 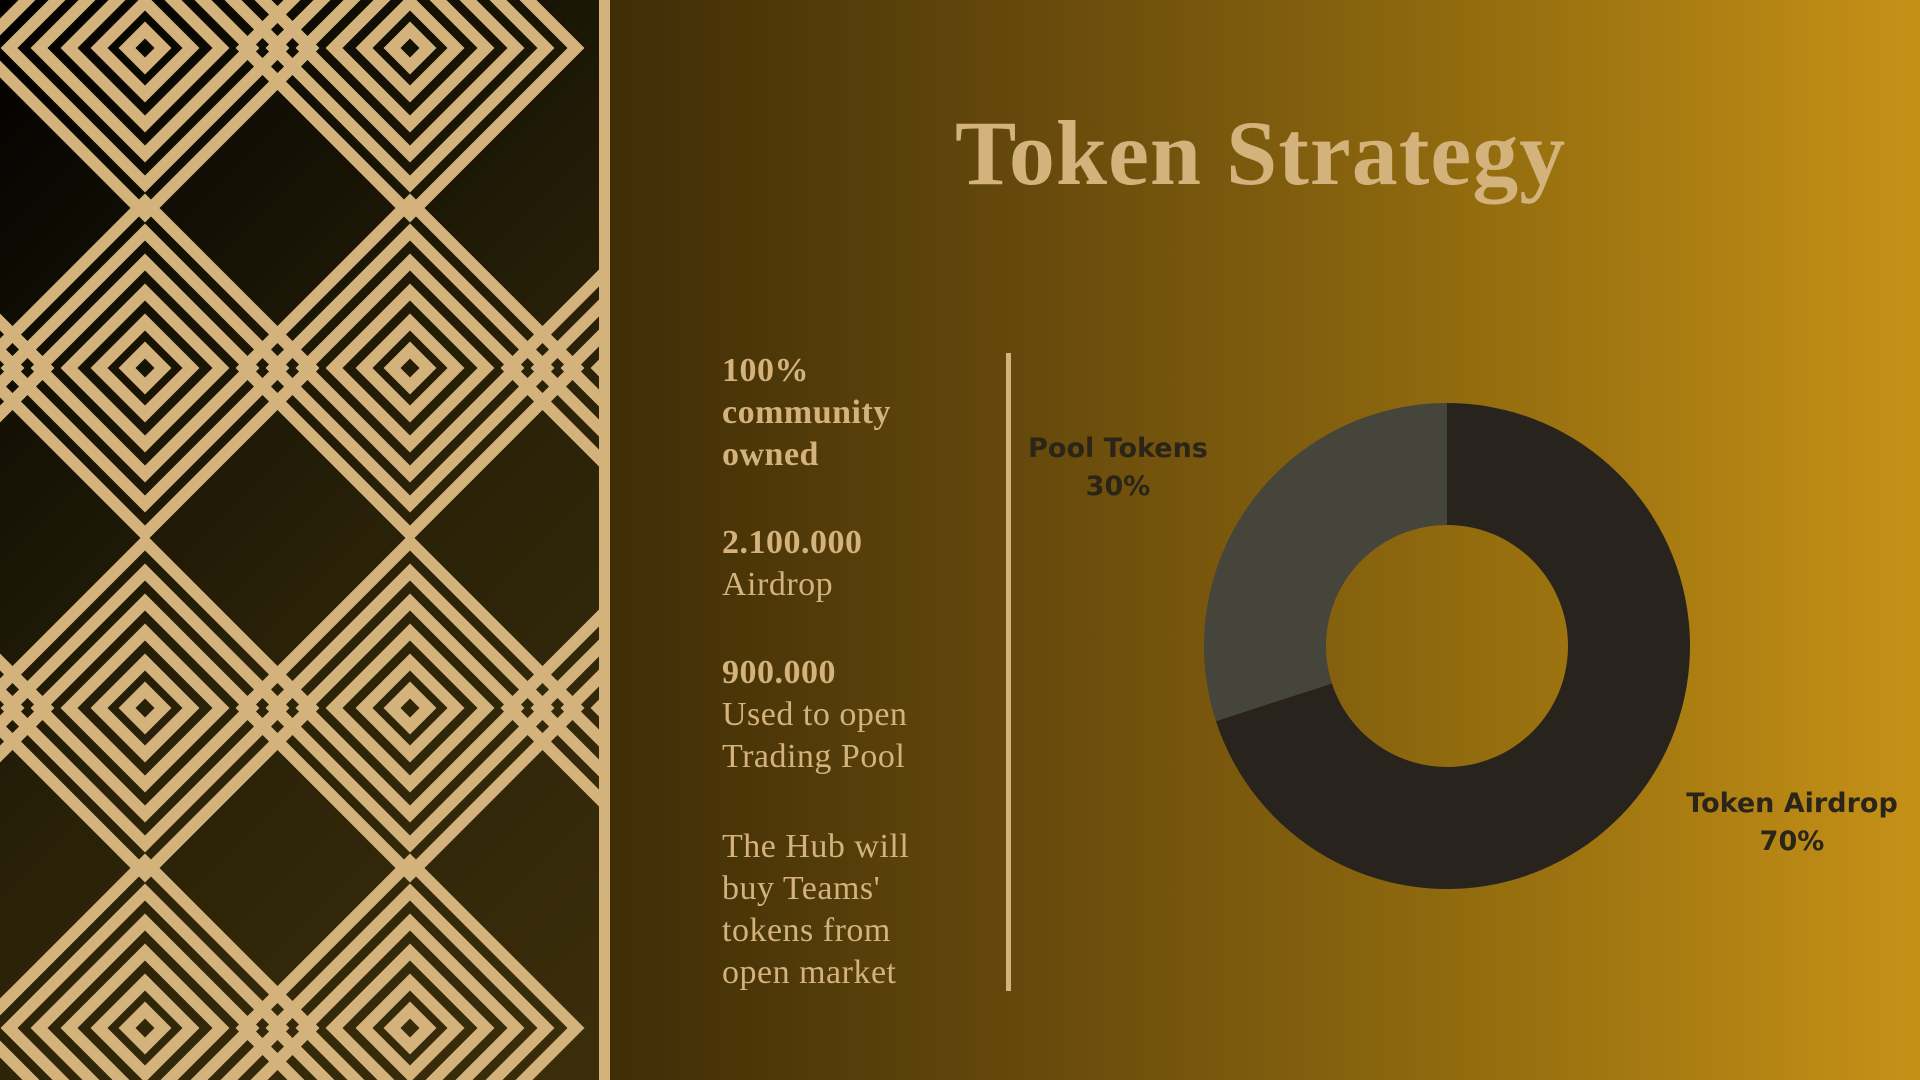 What do you see at coordinates (806, 930) in the screenshot?
I see `hub-line-3: tokens from` at bounding box center [806, 930].